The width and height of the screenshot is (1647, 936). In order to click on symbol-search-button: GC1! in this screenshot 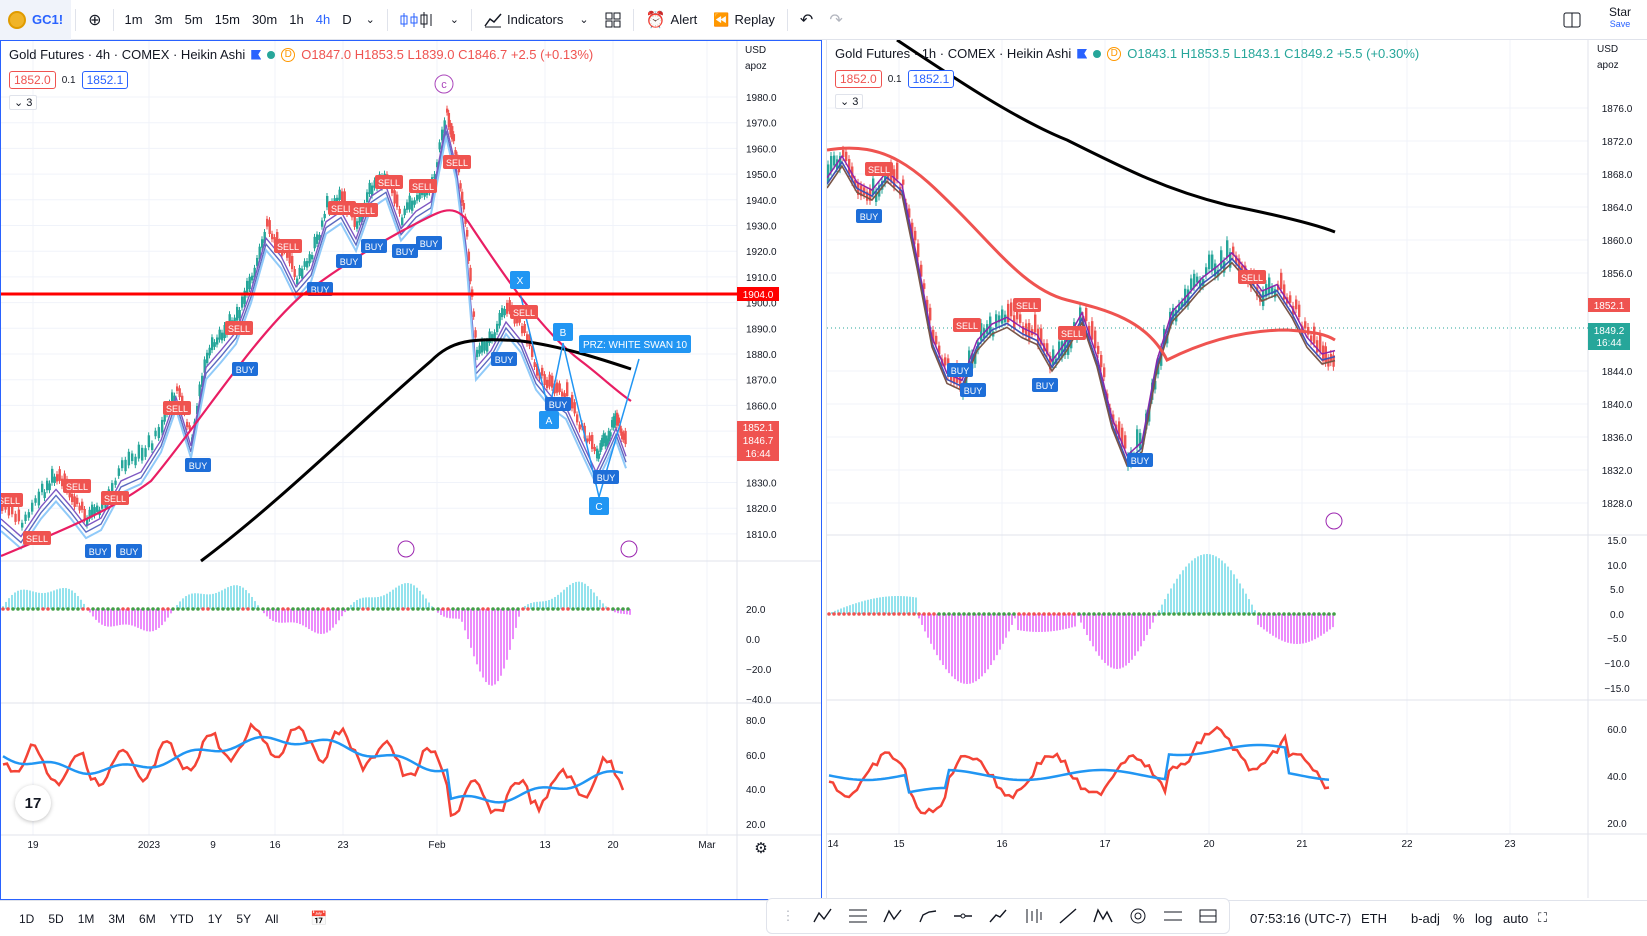, I will do `click(36, 20)`.